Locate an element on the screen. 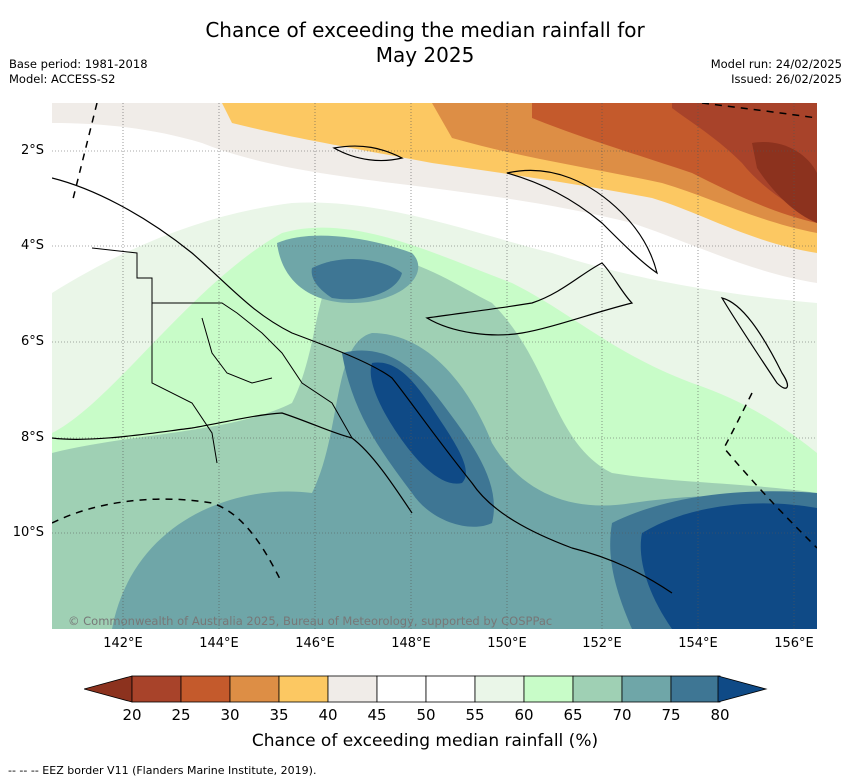 The height and width of the screenshot is (781, 850). metadata-left: Base period: 1981-2018 Model: ACCESS-S2 is located at coordinates (78, 72).